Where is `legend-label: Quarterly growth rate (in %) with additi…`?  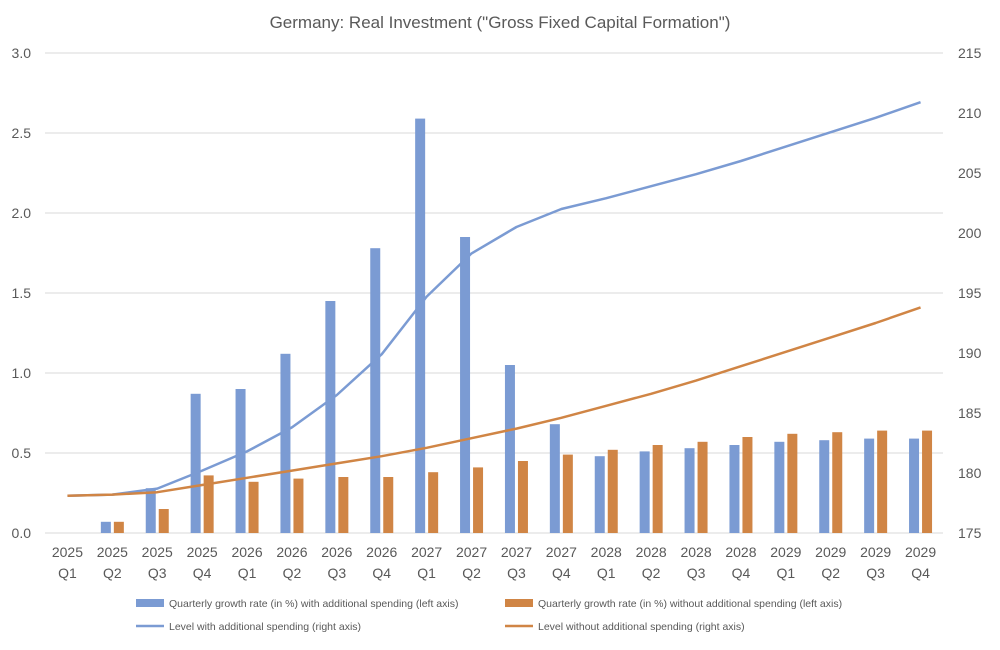 legend-label: Quarterly growth rate (in %) with additi… is located at coordinates (313, 604).